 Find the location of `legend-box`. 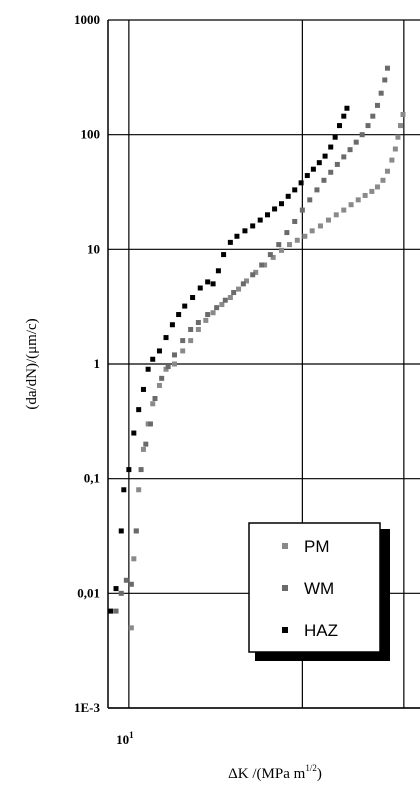

legend-box is located at coordinates (314, 587).